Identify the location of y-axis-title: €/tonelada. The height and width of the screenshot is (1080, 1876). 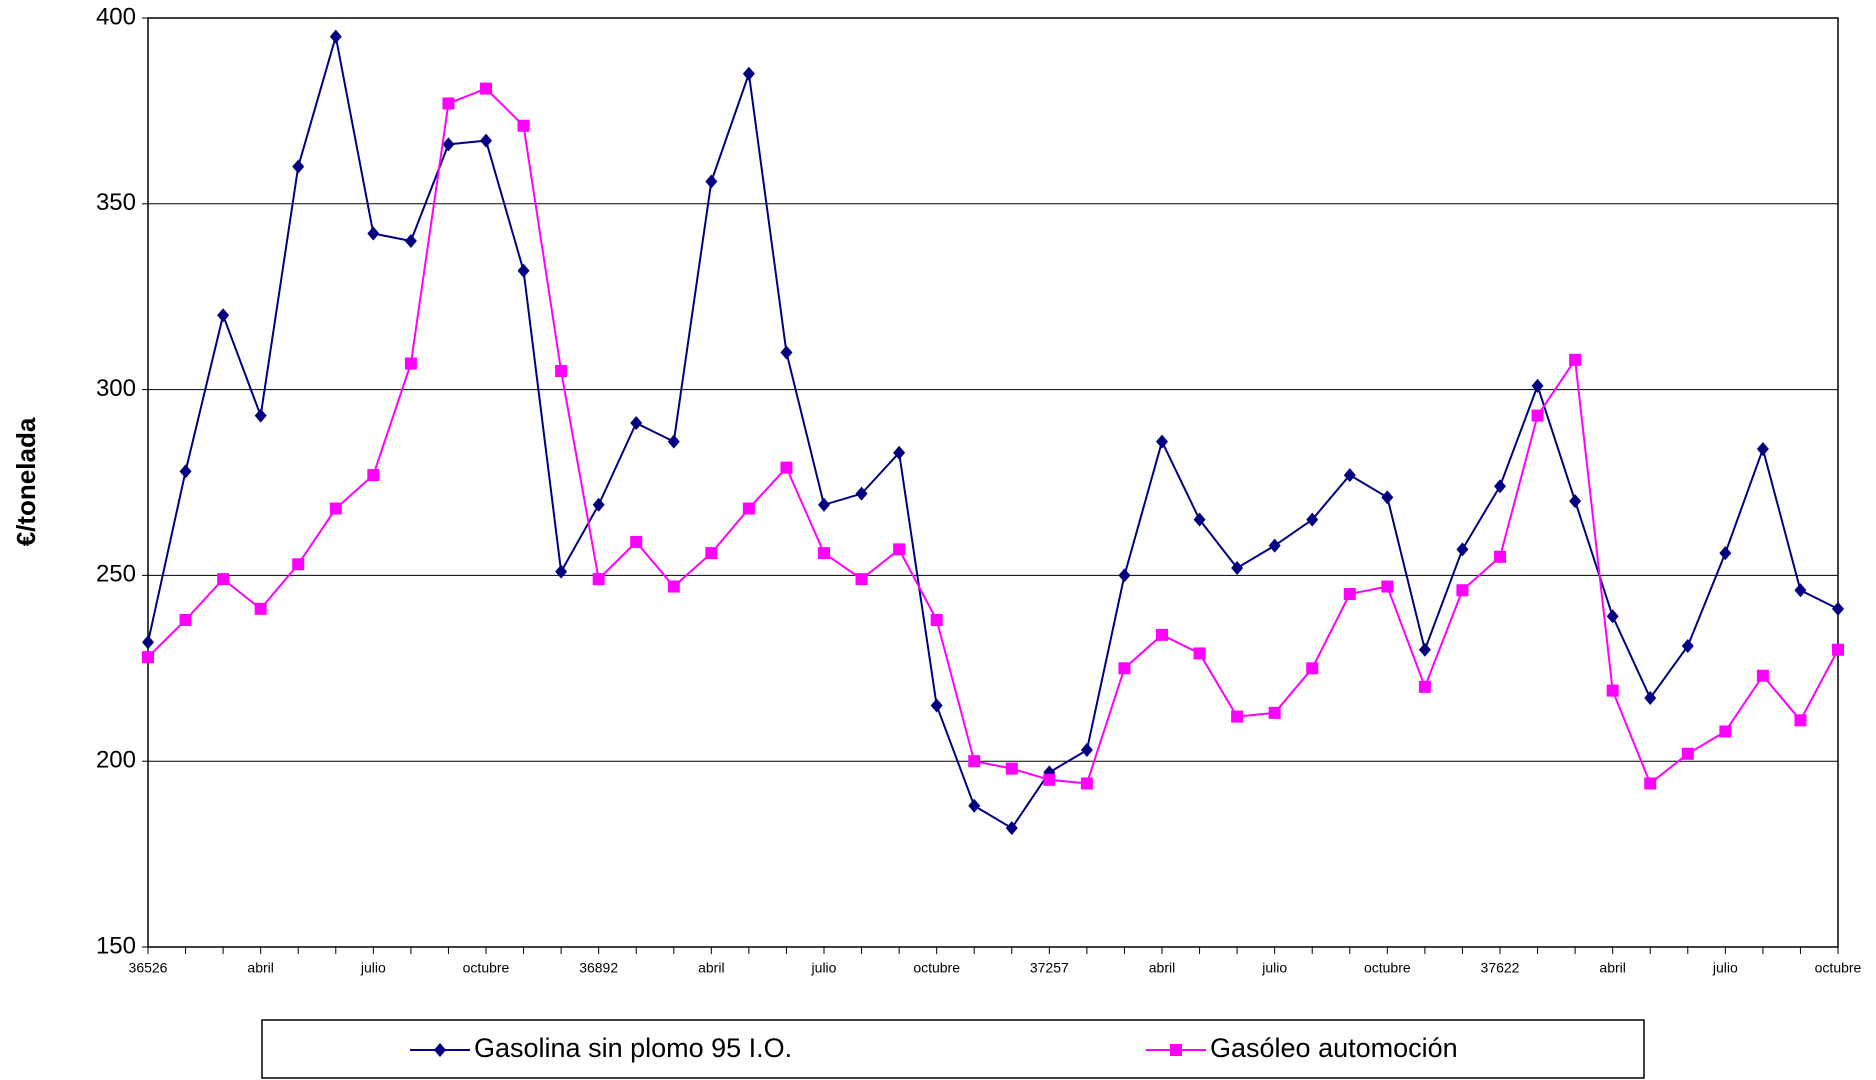
(26, 481).